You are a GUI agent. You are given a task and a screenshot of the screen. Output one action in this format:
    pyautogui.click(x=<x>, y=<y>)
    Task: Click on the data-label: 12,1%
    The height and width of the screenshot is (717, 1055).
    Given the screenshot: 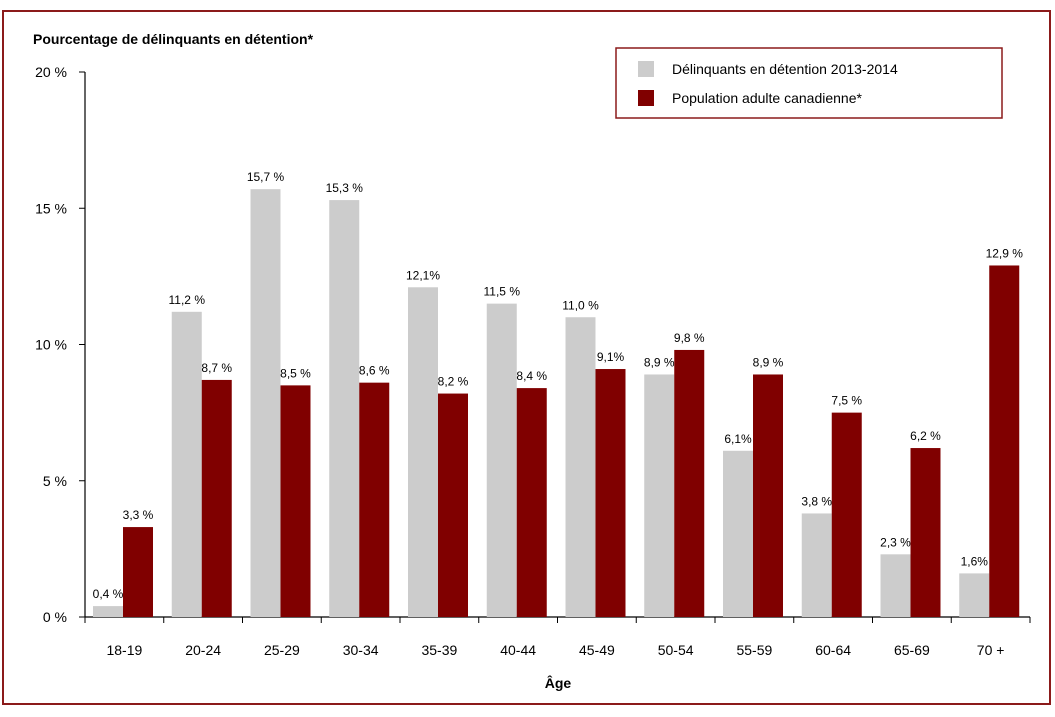 What is the action you would take?
    pyautogui.click(x=423, y=275)
    